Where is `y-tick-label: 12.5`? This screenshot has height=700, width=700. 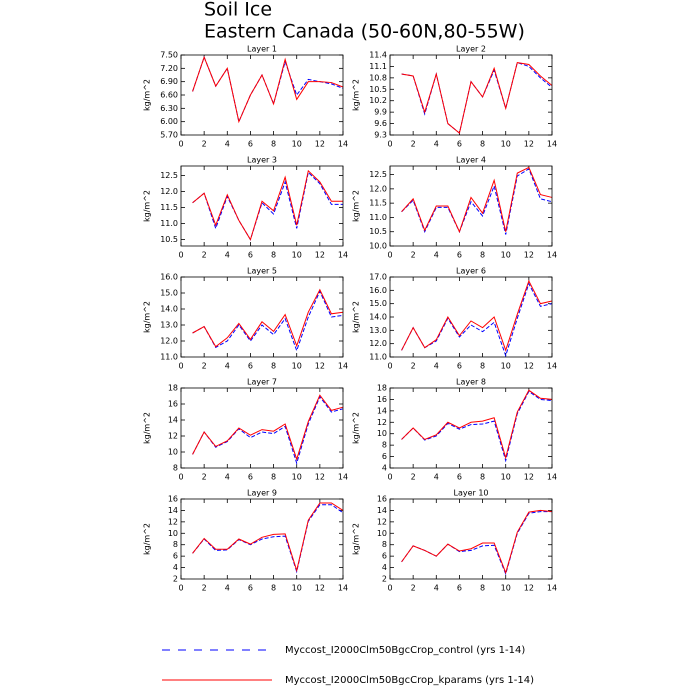
y-tick-label: 12.5 is located at coordinates (169, 175).